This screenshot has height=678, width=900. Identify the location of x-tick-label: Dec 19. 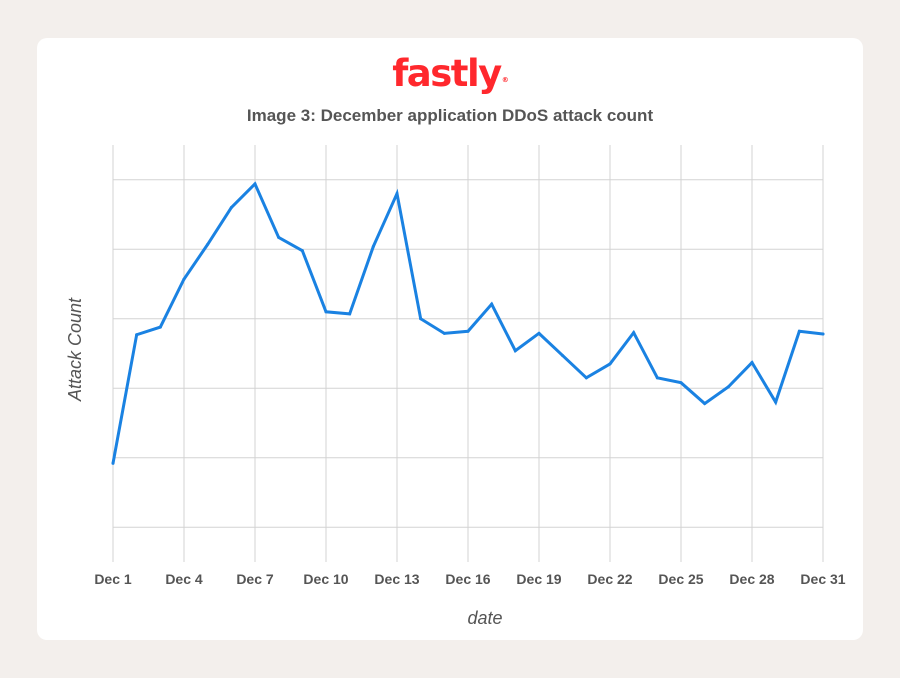
(538, 579).